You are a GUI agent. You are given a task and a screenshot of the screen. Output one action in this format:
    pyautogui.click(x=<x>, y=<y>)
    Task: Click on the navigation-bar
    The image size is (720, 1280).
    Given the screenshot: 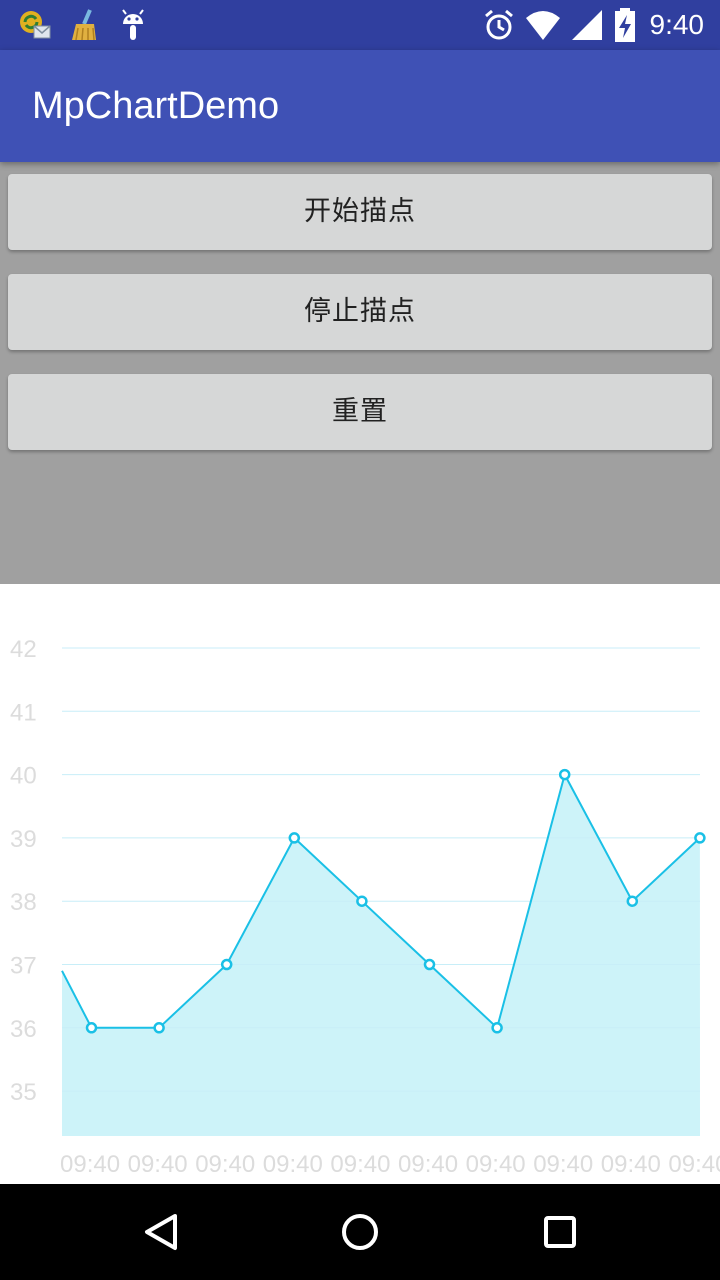 What is the action you would take?
    pyautogui.click(x=360, y=1232)
    